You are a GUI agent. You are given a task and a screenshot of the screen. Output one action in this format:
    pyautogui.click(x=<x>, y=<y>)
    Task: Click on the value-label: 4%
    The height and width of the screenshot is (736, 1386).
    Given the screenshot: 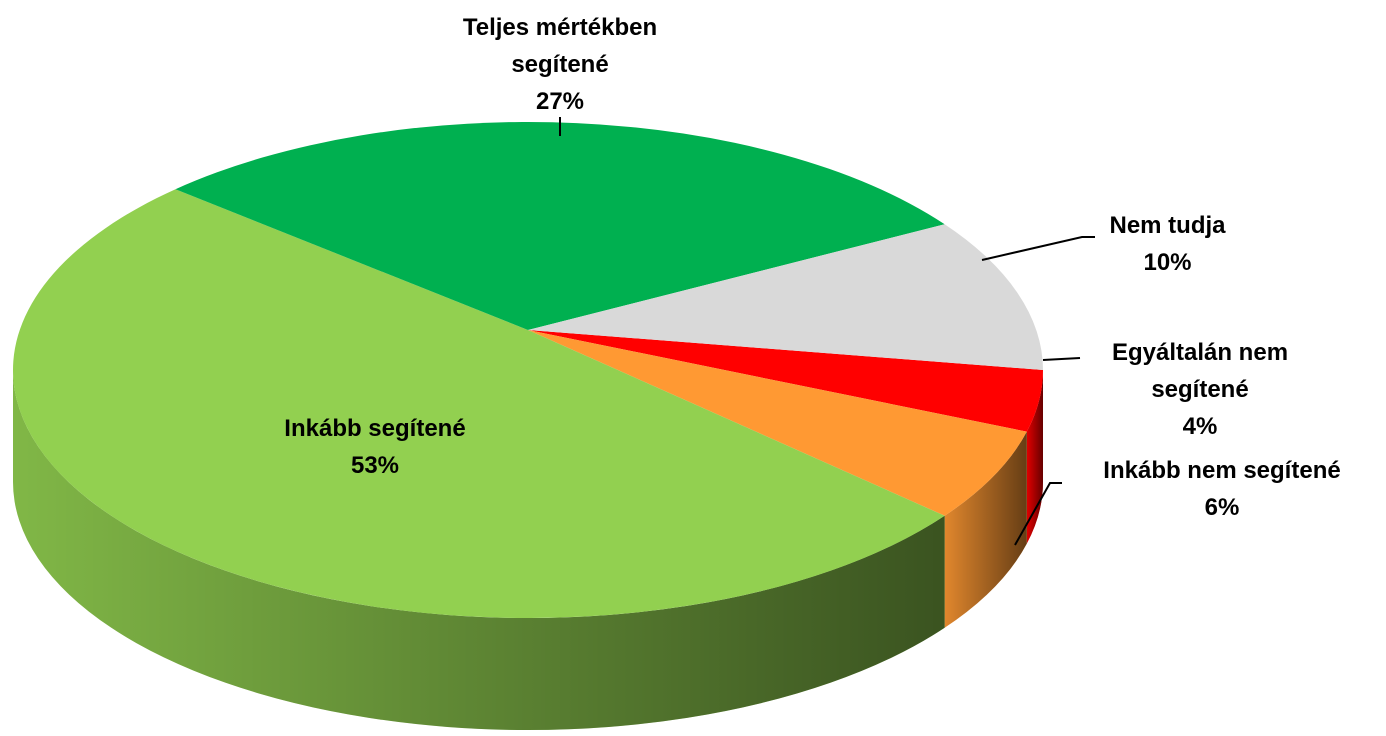 What is the action you would take?
    pyautogui.click(x=1200, y=426)
    